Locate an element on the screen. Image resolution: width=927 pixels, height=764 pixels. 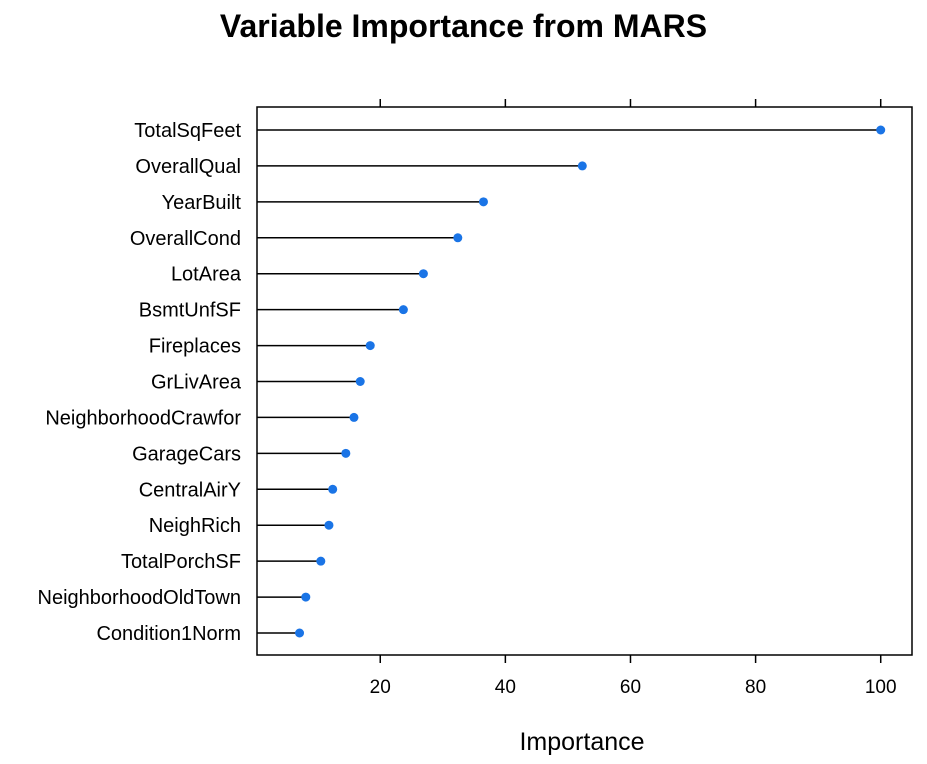
y-tick-label: NeighborhoodOldTown is located at coordinates (139, 598).